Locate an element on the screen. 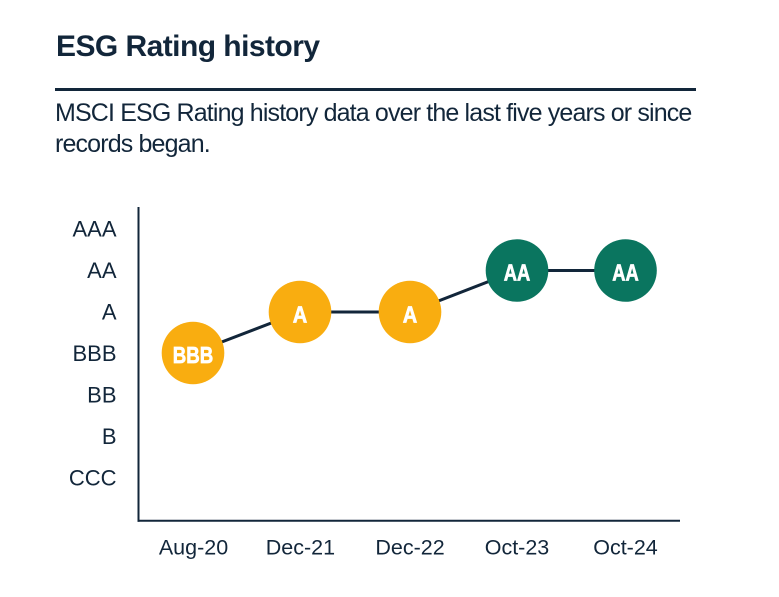 The height and width of the screenshot is (597, 779). svg-text: CCC is located at coordinates (93, 478).